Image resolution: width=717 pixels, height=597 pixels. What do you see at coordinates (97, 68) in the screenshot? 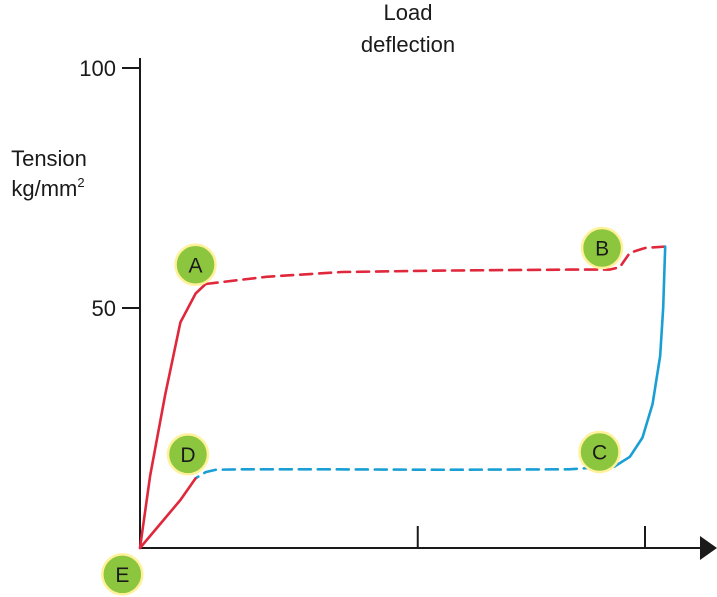
I see `y-tick-label-100: 100` at bounding box center [97, 68].